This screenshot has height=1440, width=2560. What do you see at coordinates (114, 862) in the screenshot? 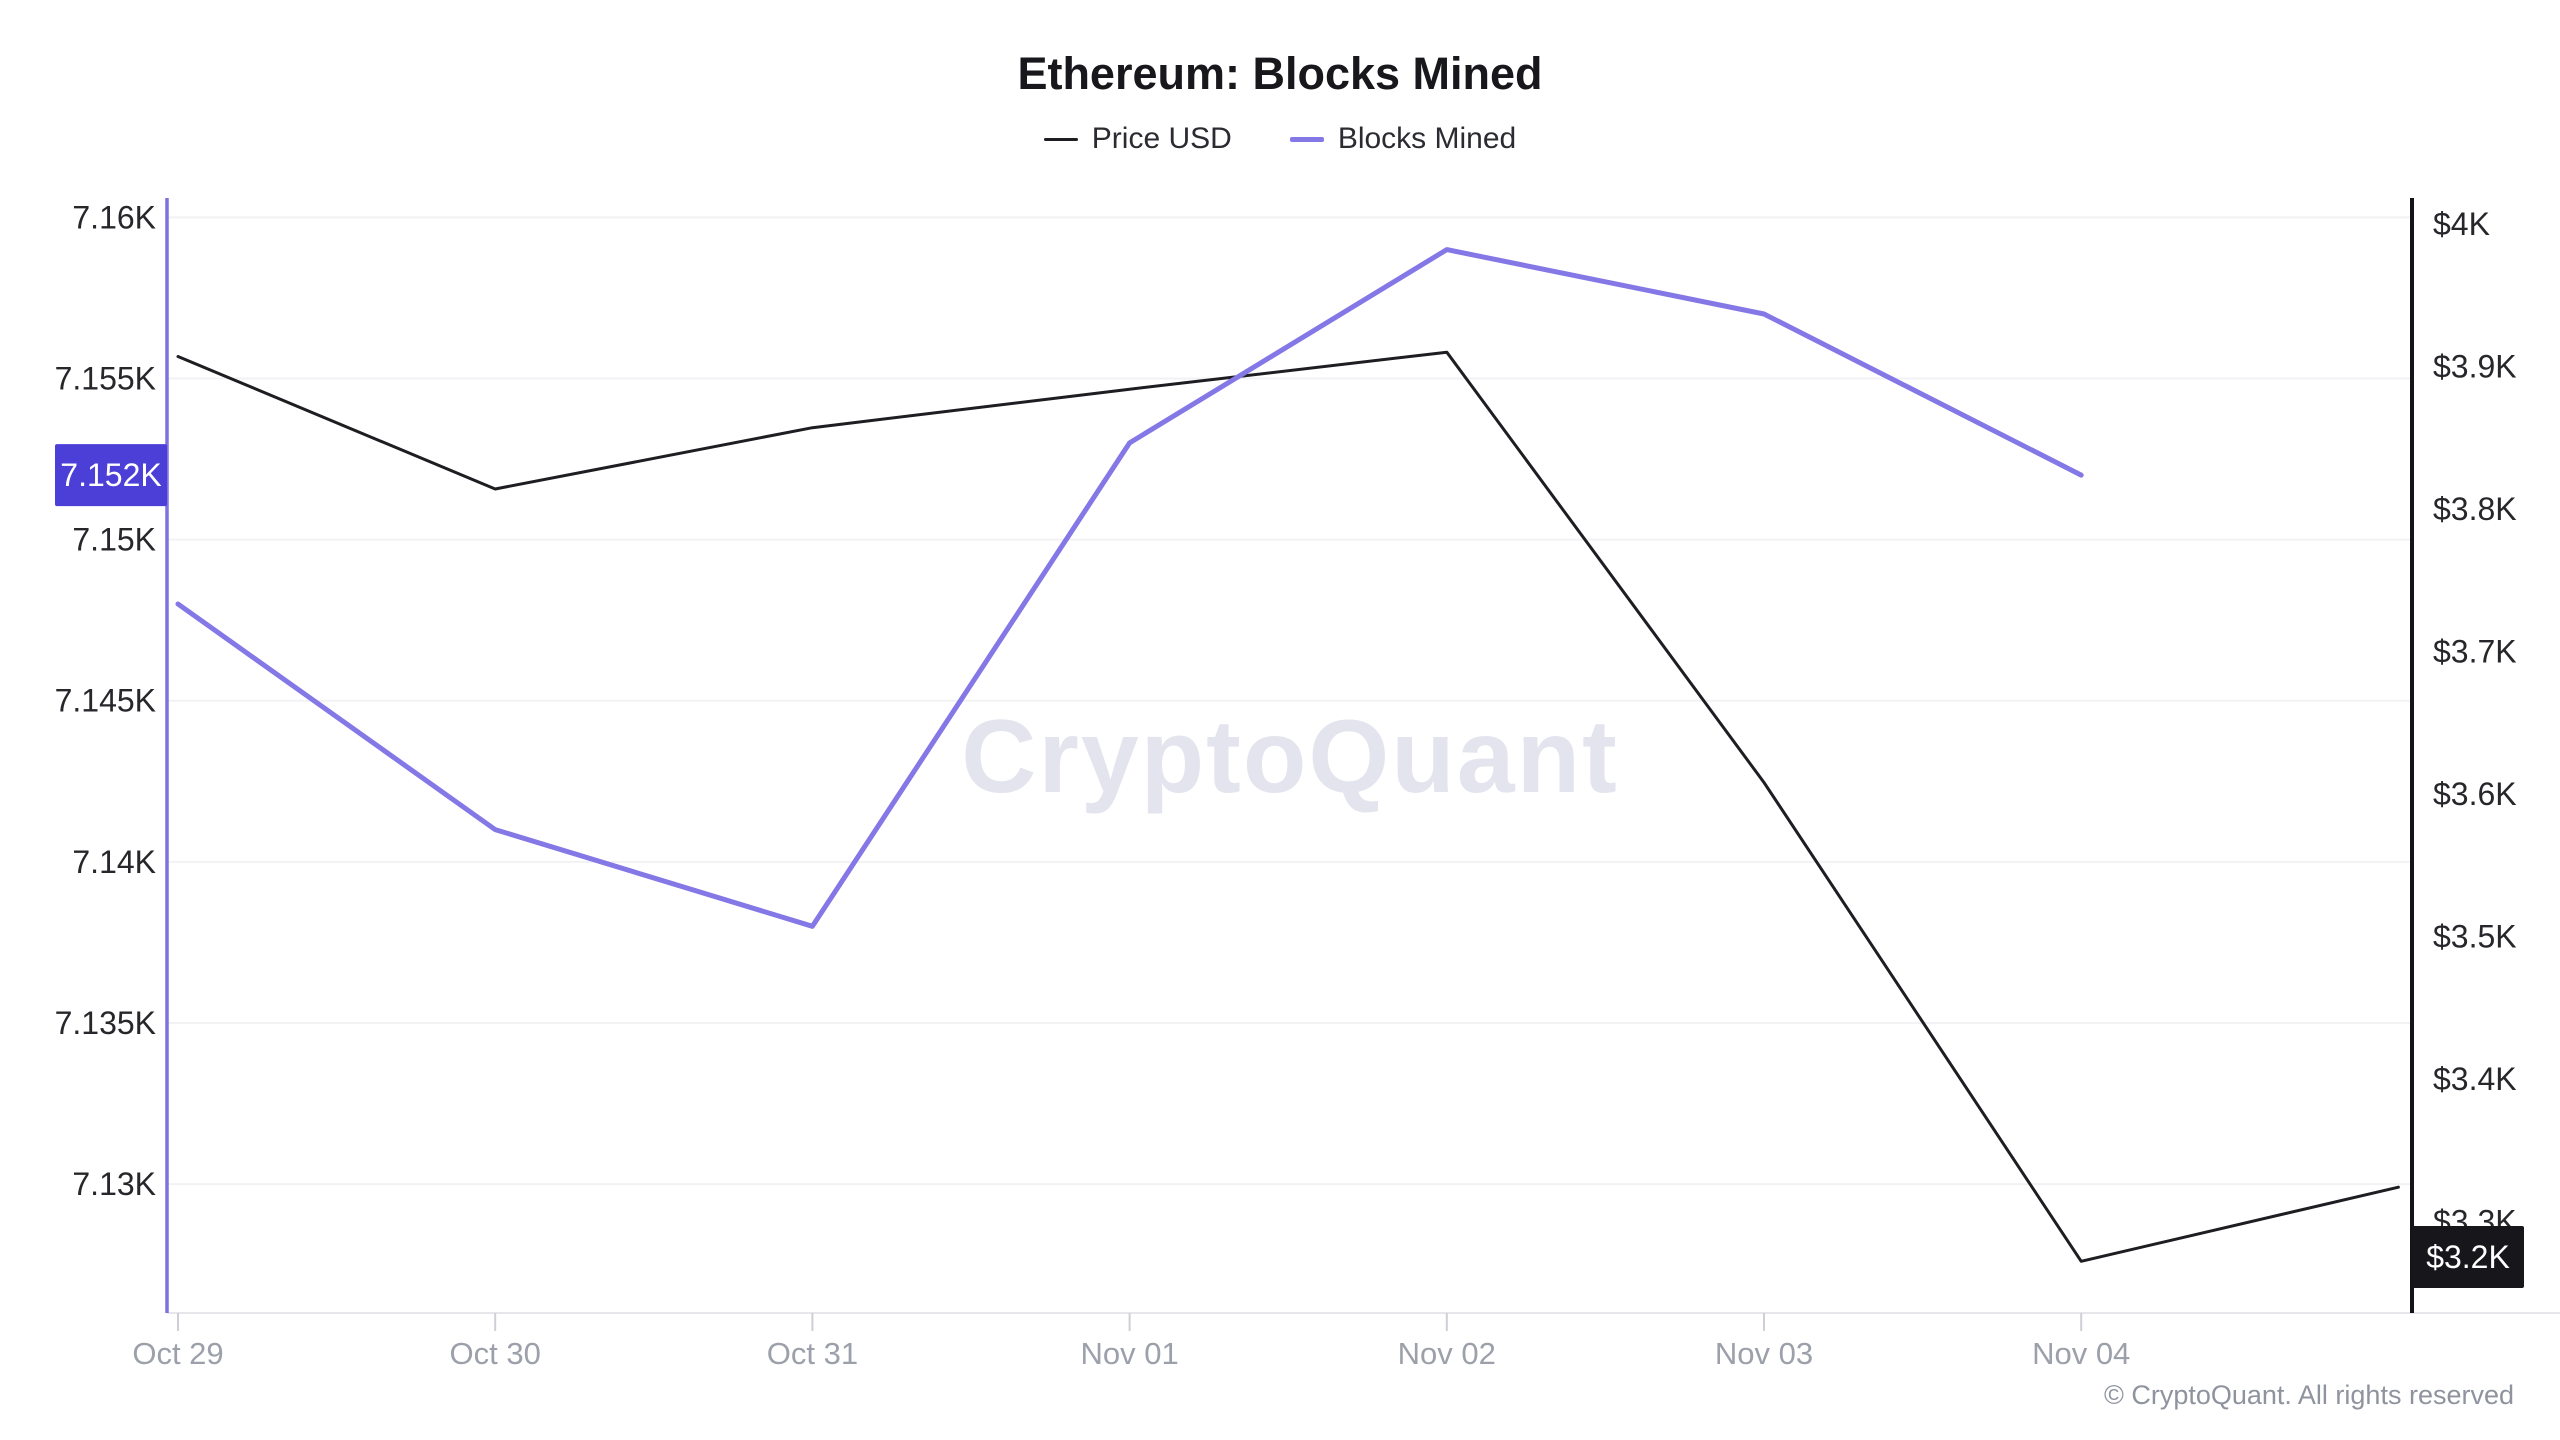
I see `left-axis-tick-label: 7.14K` at bounding box center [114, 862].